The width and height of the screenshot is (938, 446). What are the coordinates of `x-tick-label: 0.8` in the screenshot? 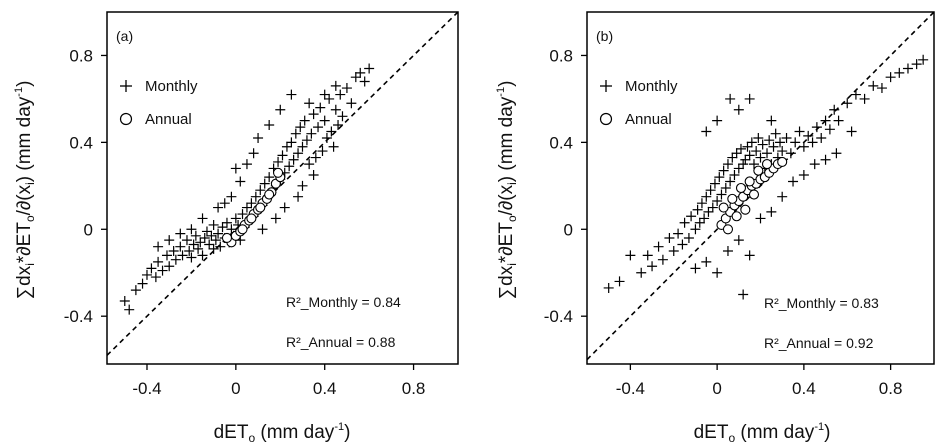 It's located at (891, 388).